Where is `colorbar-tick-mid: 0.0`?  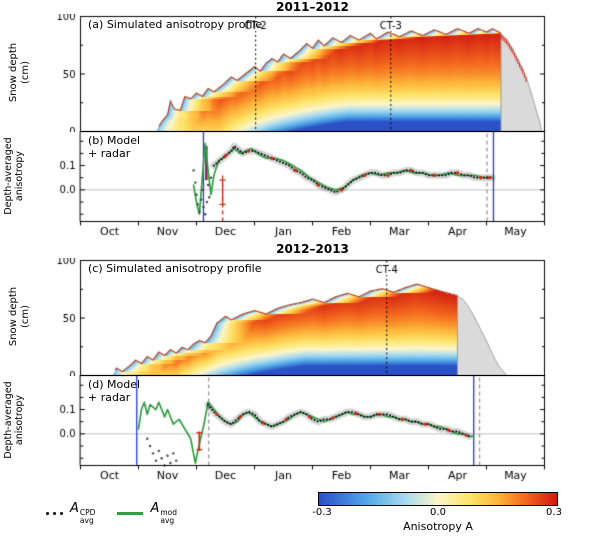 colorbar-tick-mid: 0.0 is located at coordinates (438, 512).